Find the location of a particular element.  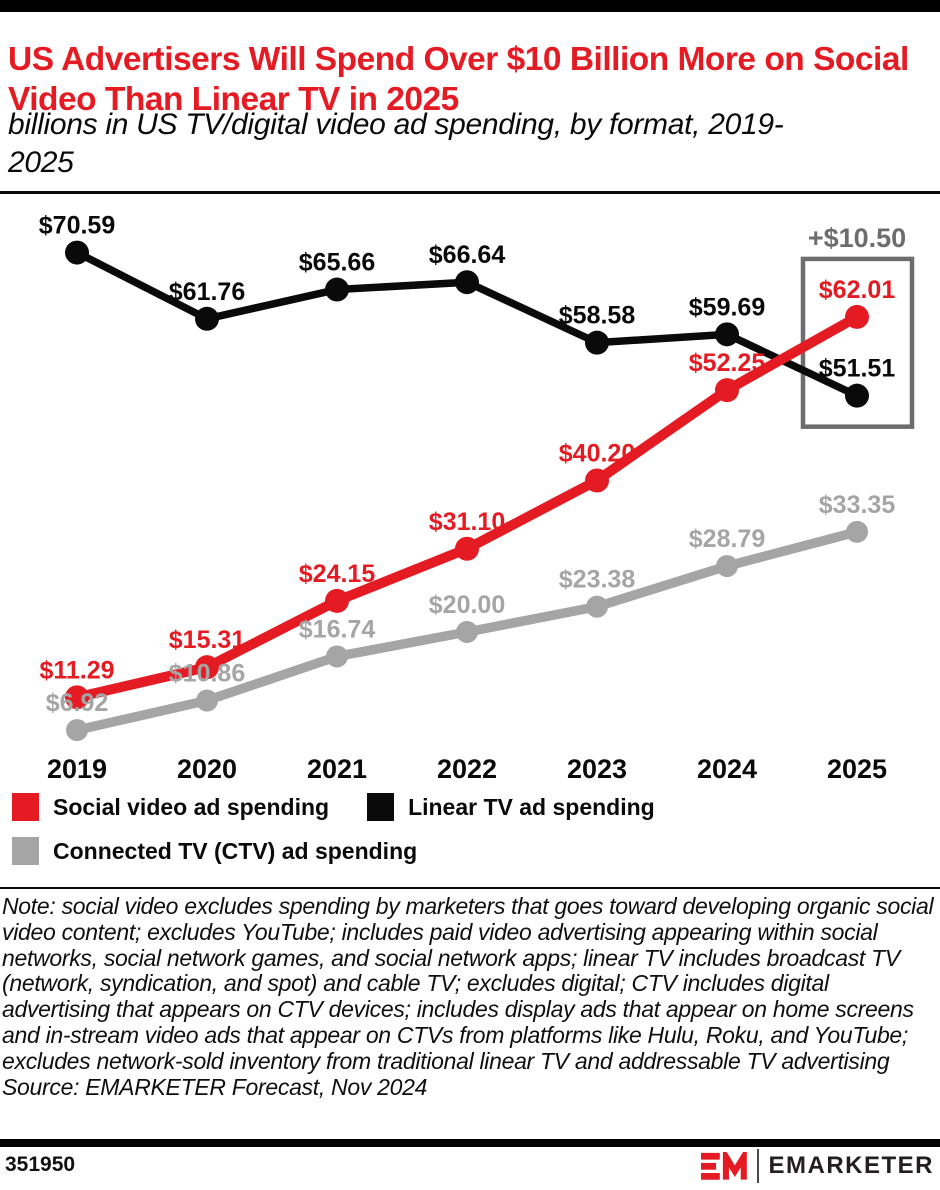

legend-item-linear-tv: Linear TV ad spending is located at coordinates (511, 807).